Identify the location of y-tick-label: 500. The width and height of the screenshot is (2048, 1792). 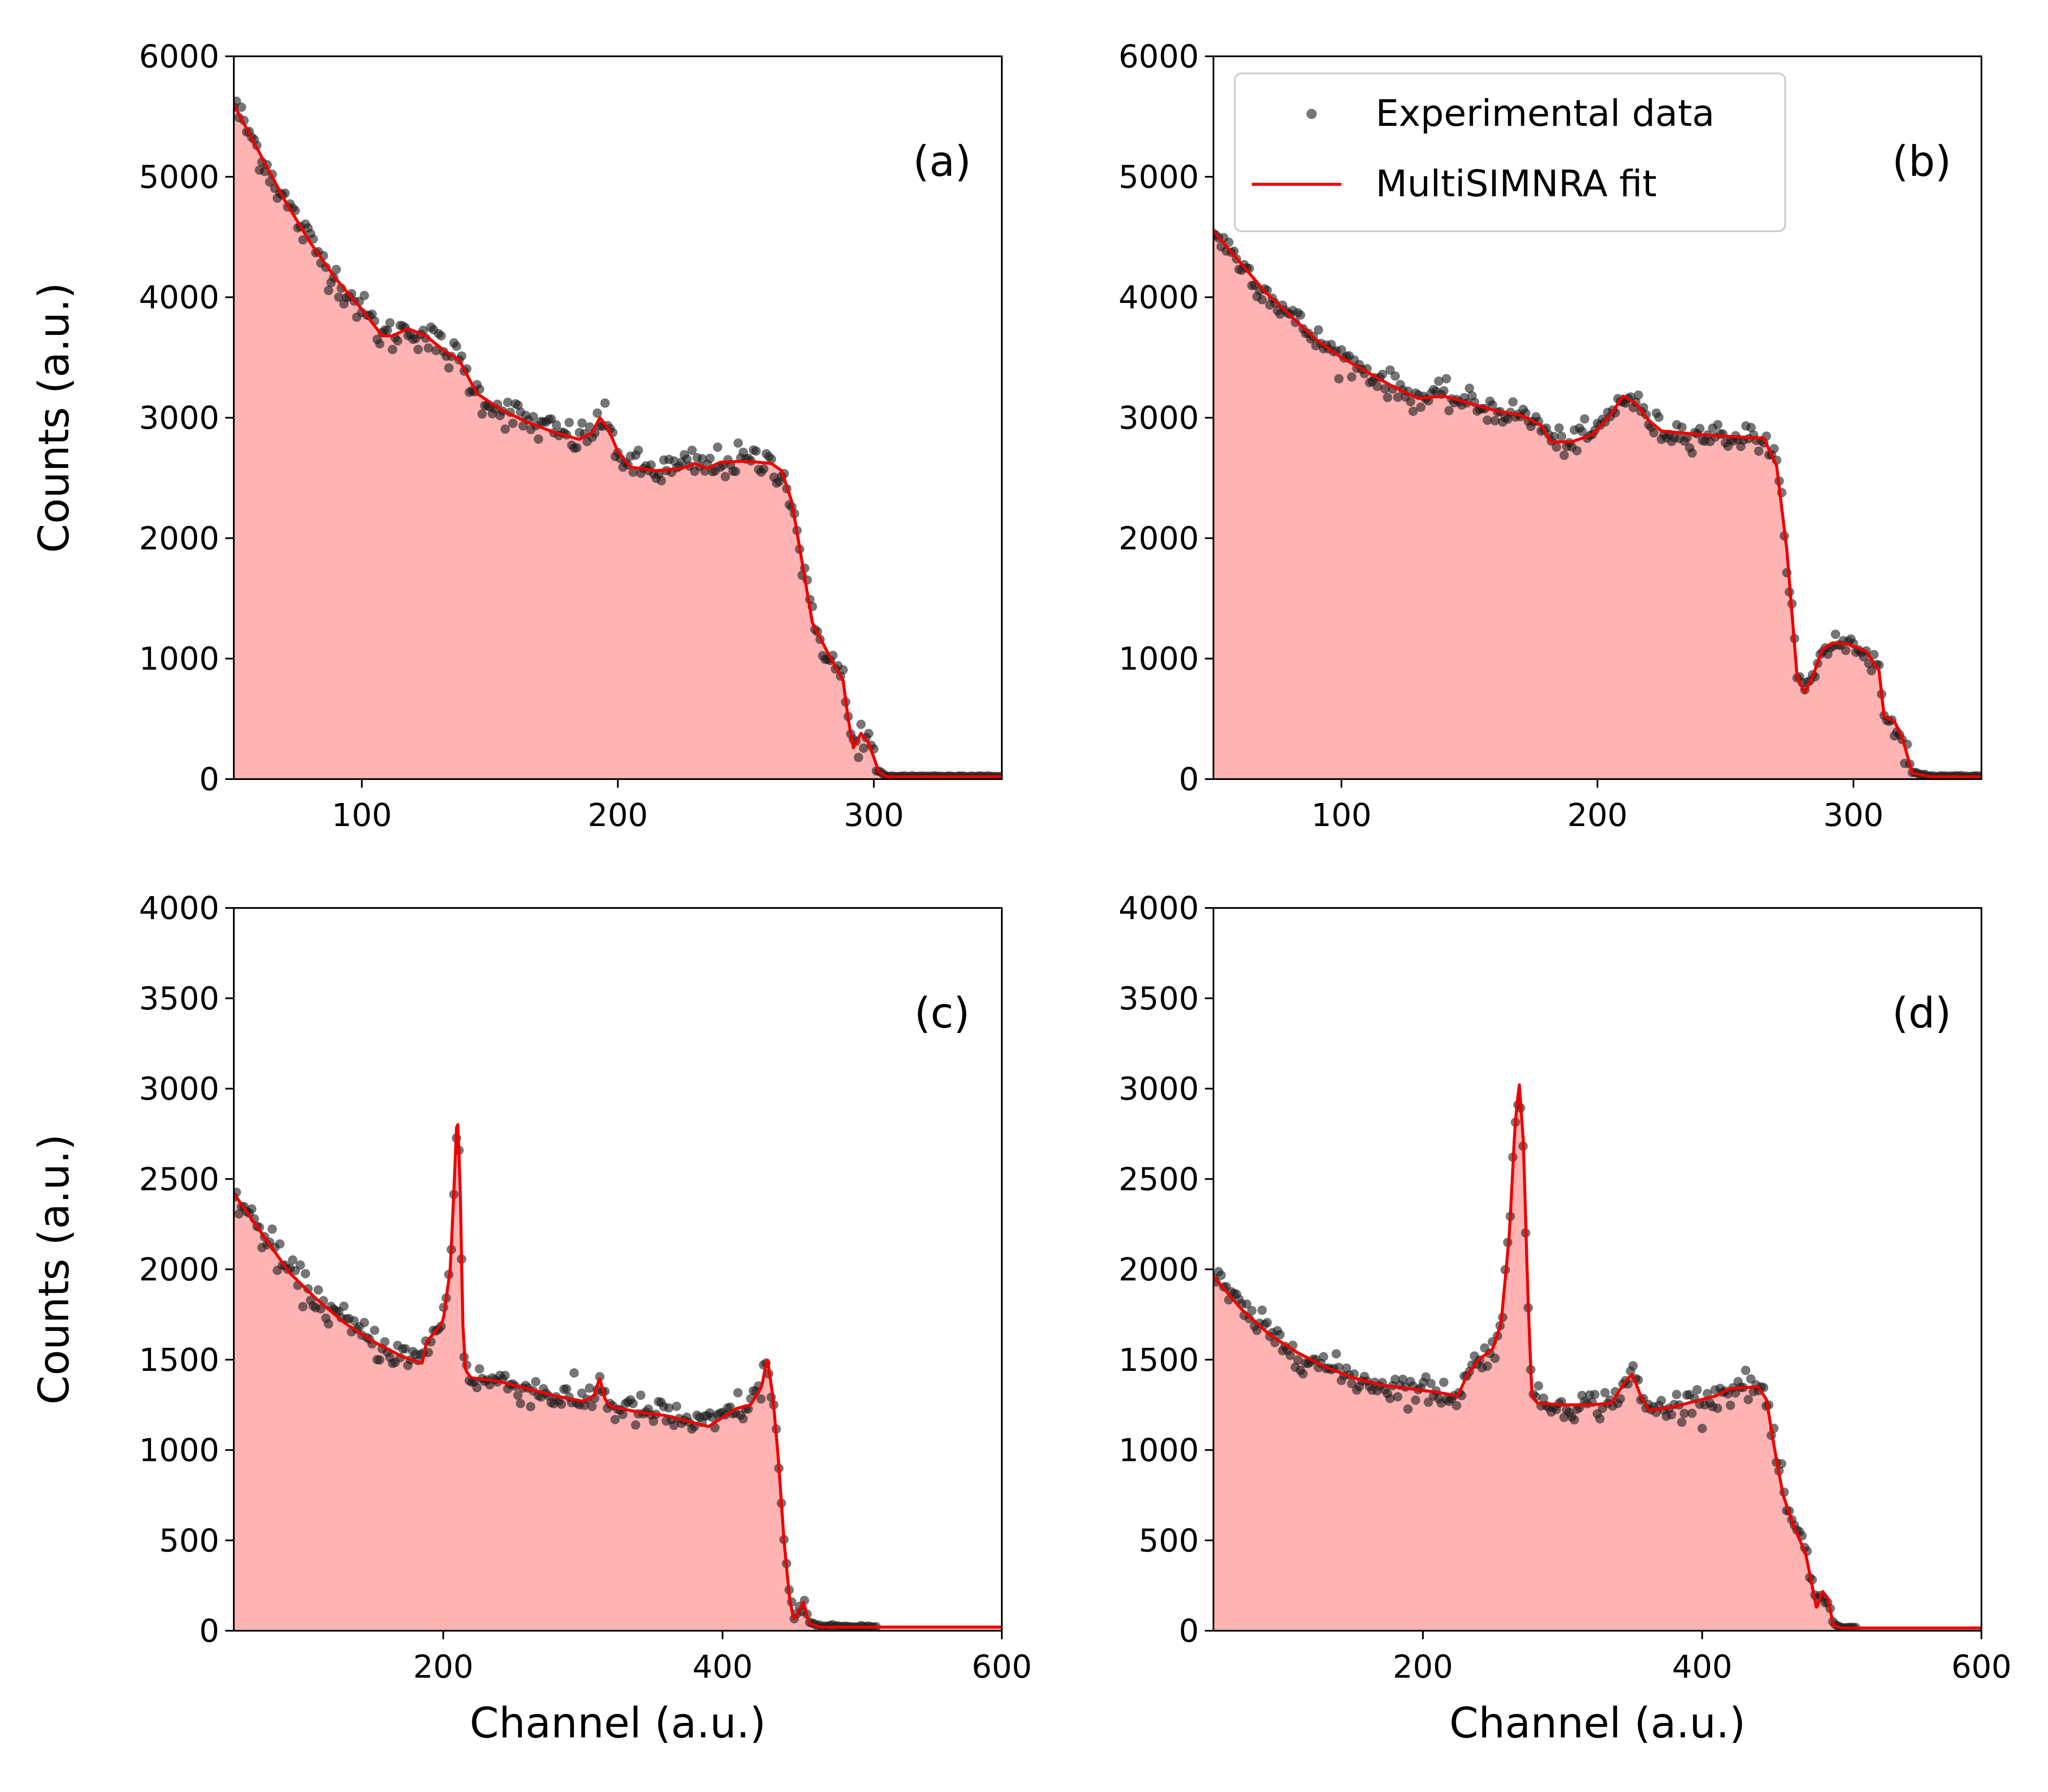
(189, 1540).